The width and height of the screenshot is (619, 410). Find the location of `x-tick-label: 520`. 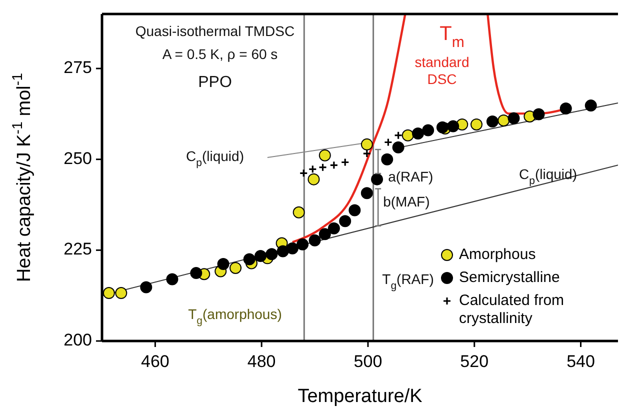

x-tick-label: 520 is located at coordinates (474, 361).